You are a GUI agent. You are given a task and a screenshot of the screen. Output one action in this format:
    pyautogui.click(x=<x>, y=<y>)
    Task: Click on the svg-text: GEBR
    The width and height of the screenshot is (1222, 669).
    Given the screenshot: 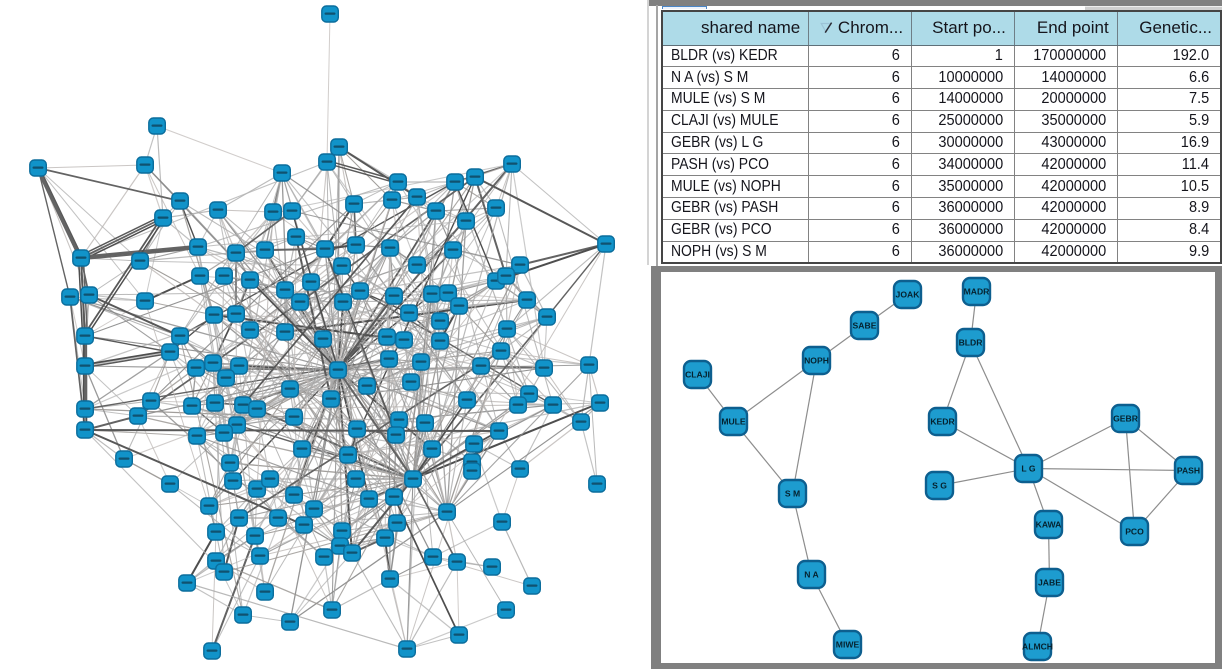 What is the action you would take?
    pyautogui.click(x=1126, y=418)
    